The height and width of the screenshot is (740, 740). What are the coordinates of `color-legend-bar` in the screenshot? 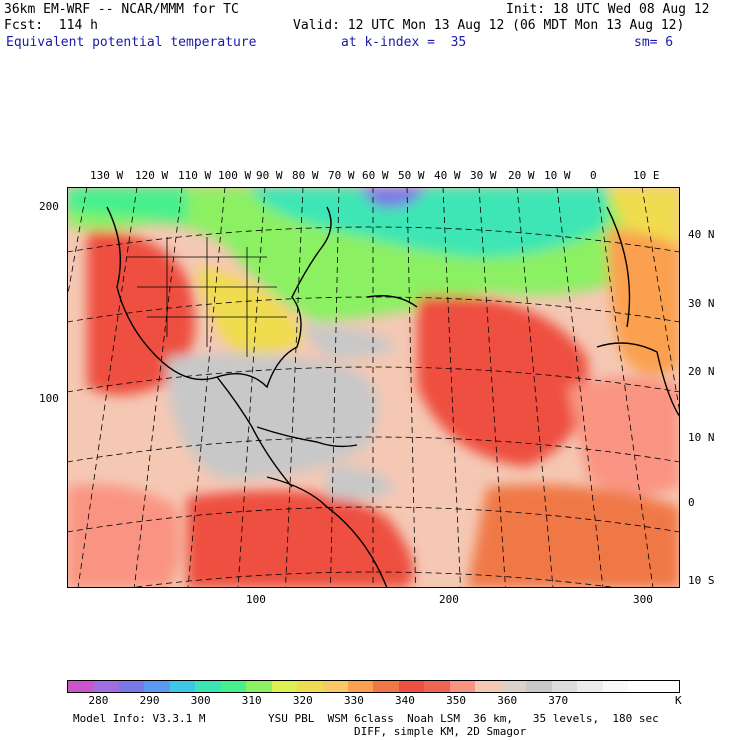 It's located at (373, 686).